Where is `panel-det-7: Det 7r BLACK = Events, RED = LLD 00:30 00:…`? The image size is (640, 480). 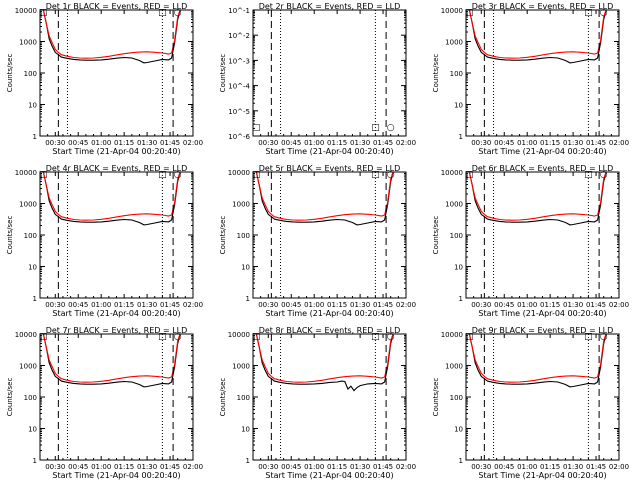
panel-det-7: Det 7r BLACK = Events, RED = LLD 00:30 00:… is located at coordinates (104, 403).